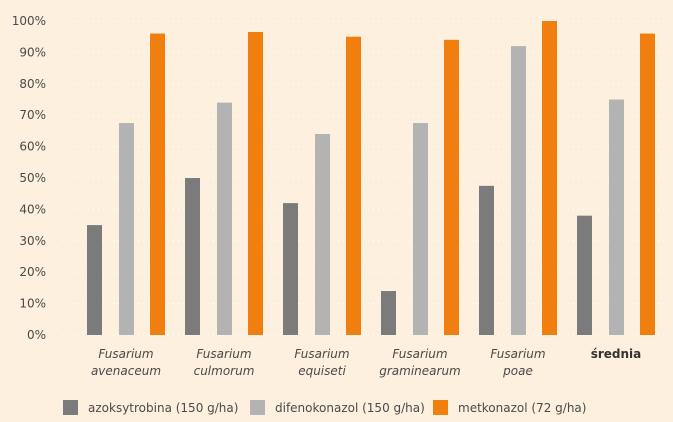 The width and height of the screenshot is (673, 422). What do you see at coordinates (32, 241) in the screenshot?
I see `y-tick-label: 30%` at bounding box center [32, 241].